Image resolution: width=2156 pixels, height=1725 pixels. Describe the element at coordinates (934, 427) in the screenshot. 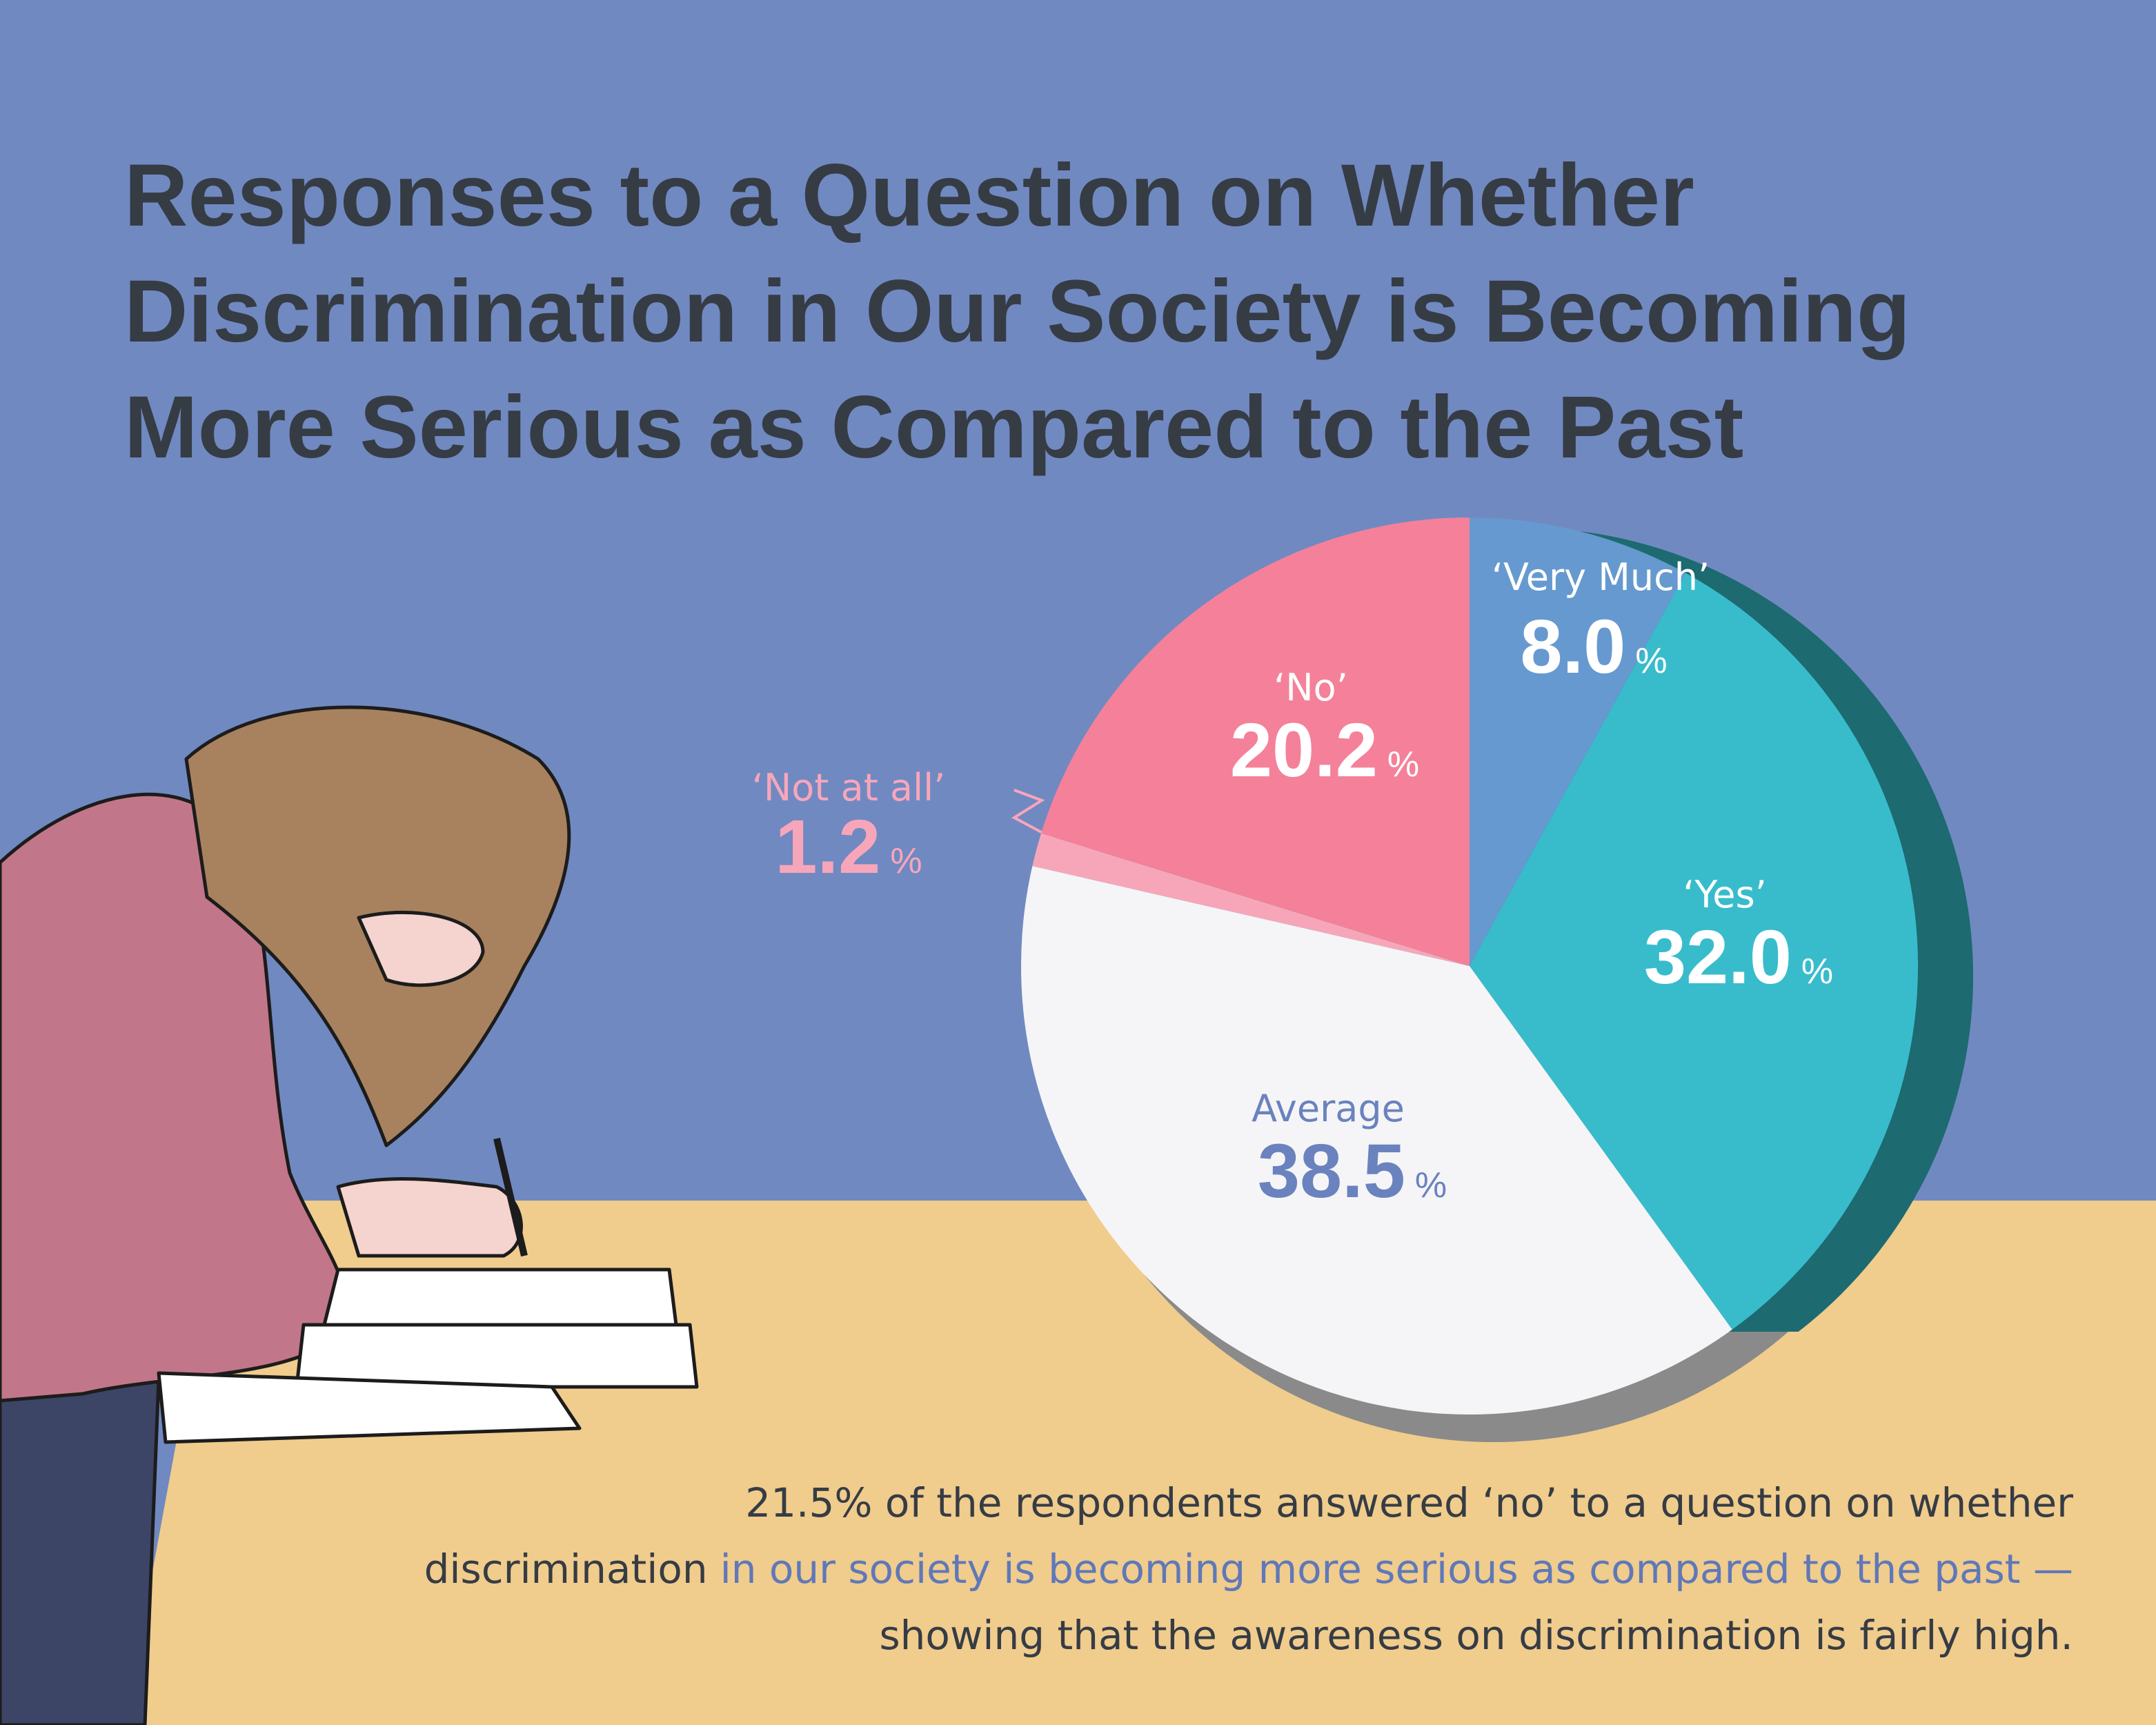

I see `title-line: More Serious as Compared to the Past` at that location.